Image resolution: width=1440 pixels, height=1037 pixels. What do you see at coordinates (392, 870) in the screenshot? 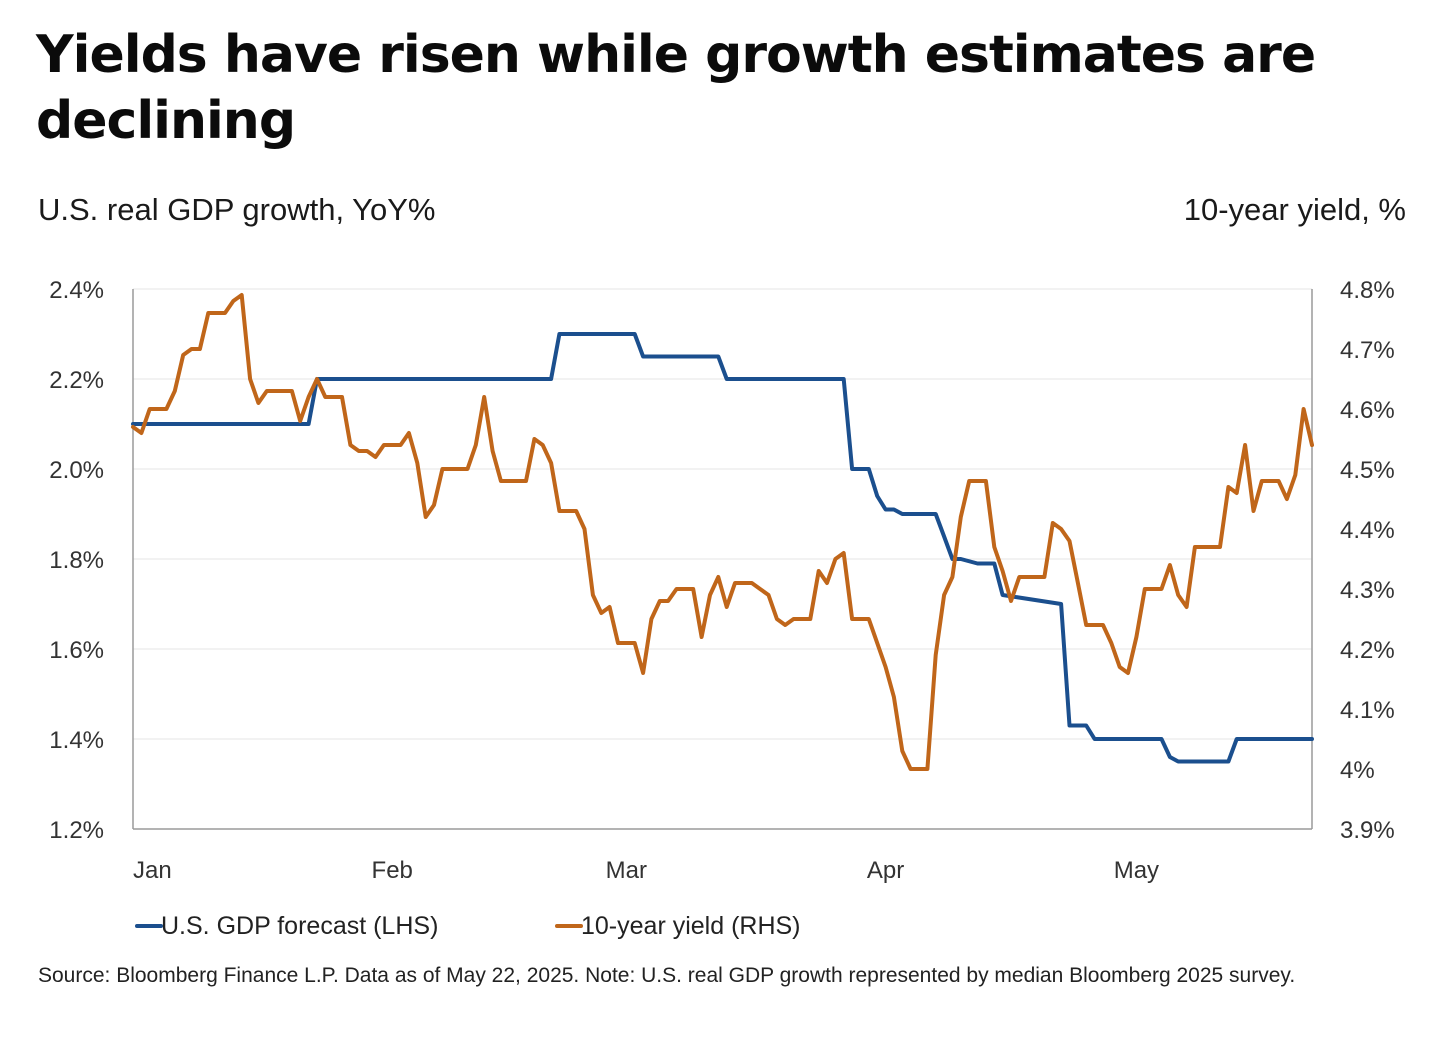
I see `x-tick-label: Feb` at bounding box center [392, 870].